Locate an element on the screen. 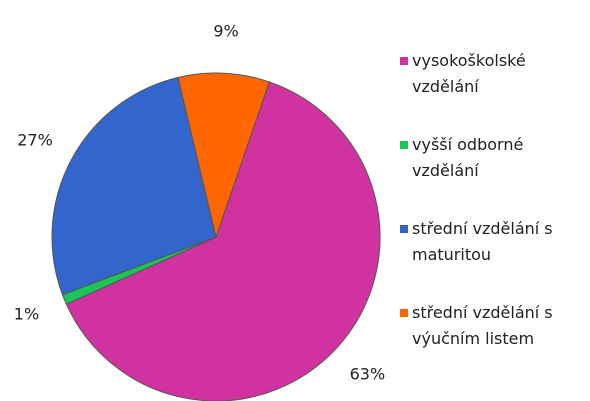 This screenshot has width=590, height=401. legend-item: vyšší odborné vzdělání is located at coordinates (492, 174).